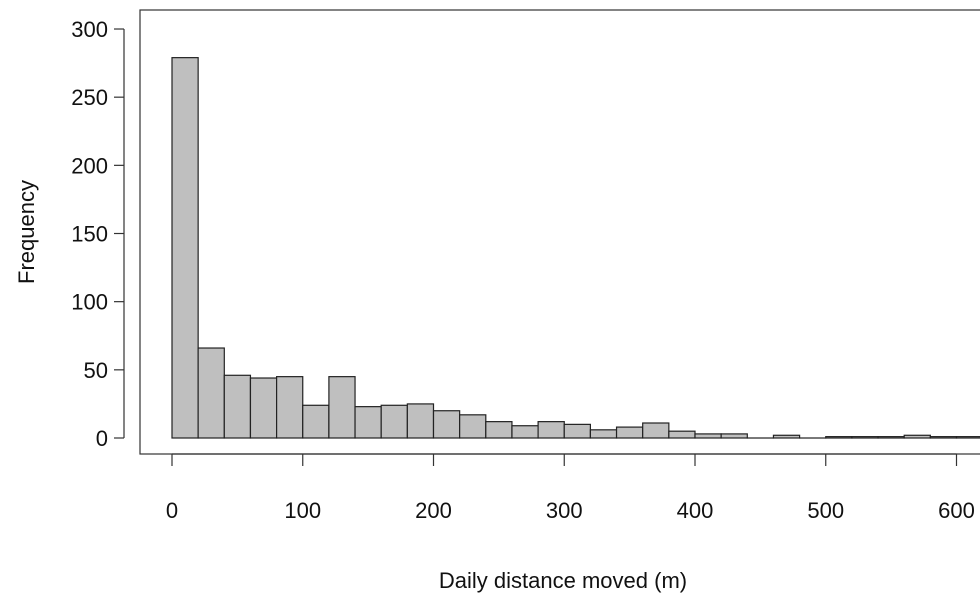 This screenshot has height=596, width=980. I want to click on x-tick-label: 400, so click(695, 510).